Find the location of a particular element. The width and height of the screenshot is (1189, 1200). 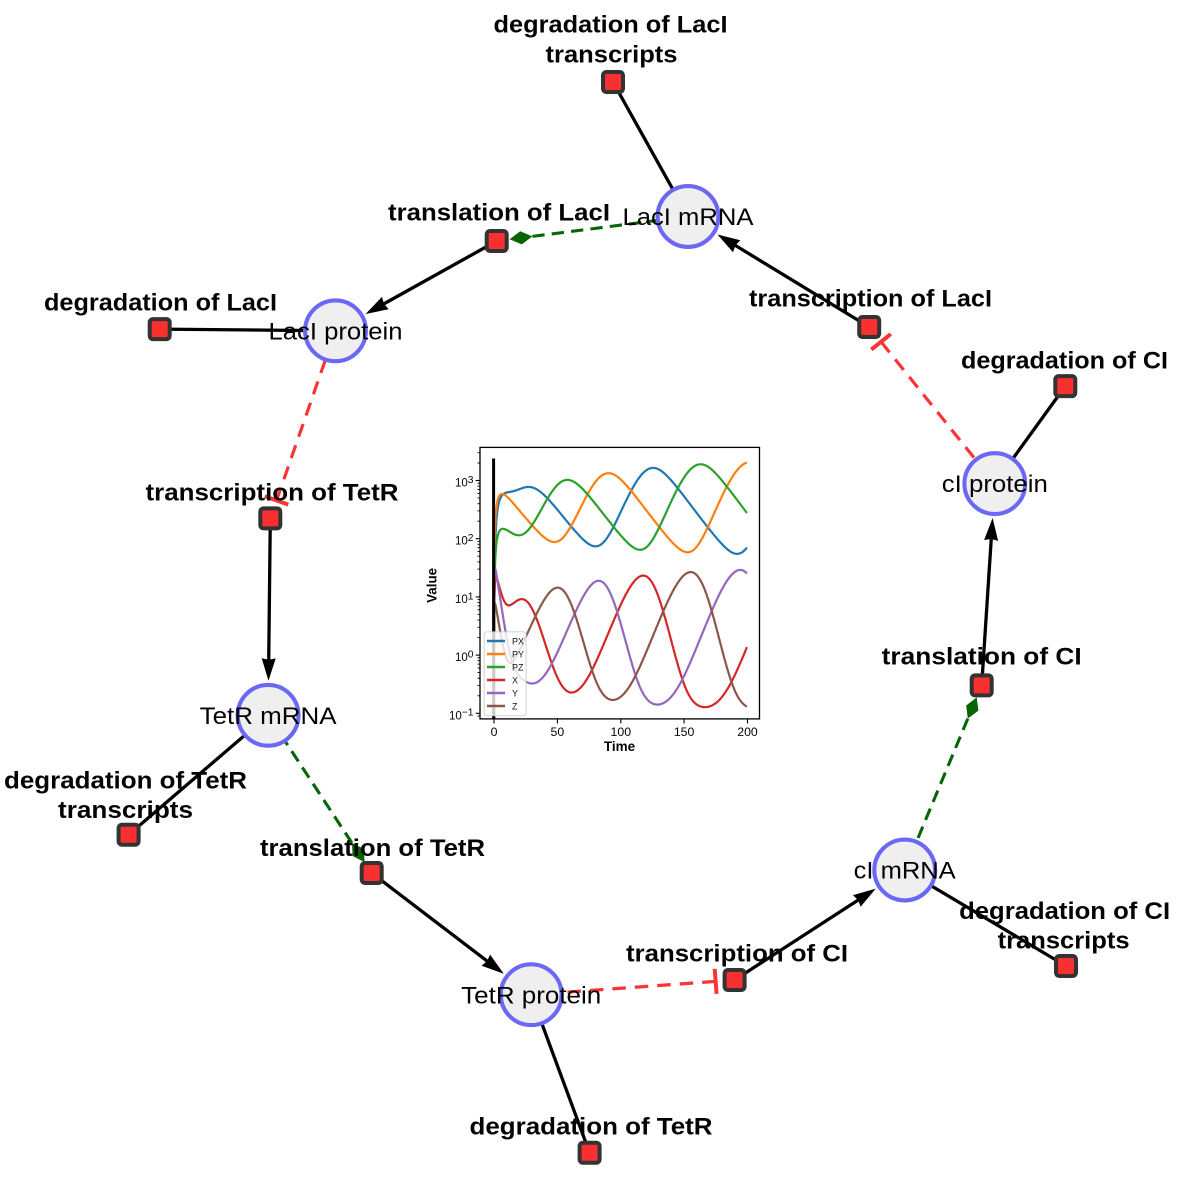

svg-text: 103 is located at coordinates (464, 482).